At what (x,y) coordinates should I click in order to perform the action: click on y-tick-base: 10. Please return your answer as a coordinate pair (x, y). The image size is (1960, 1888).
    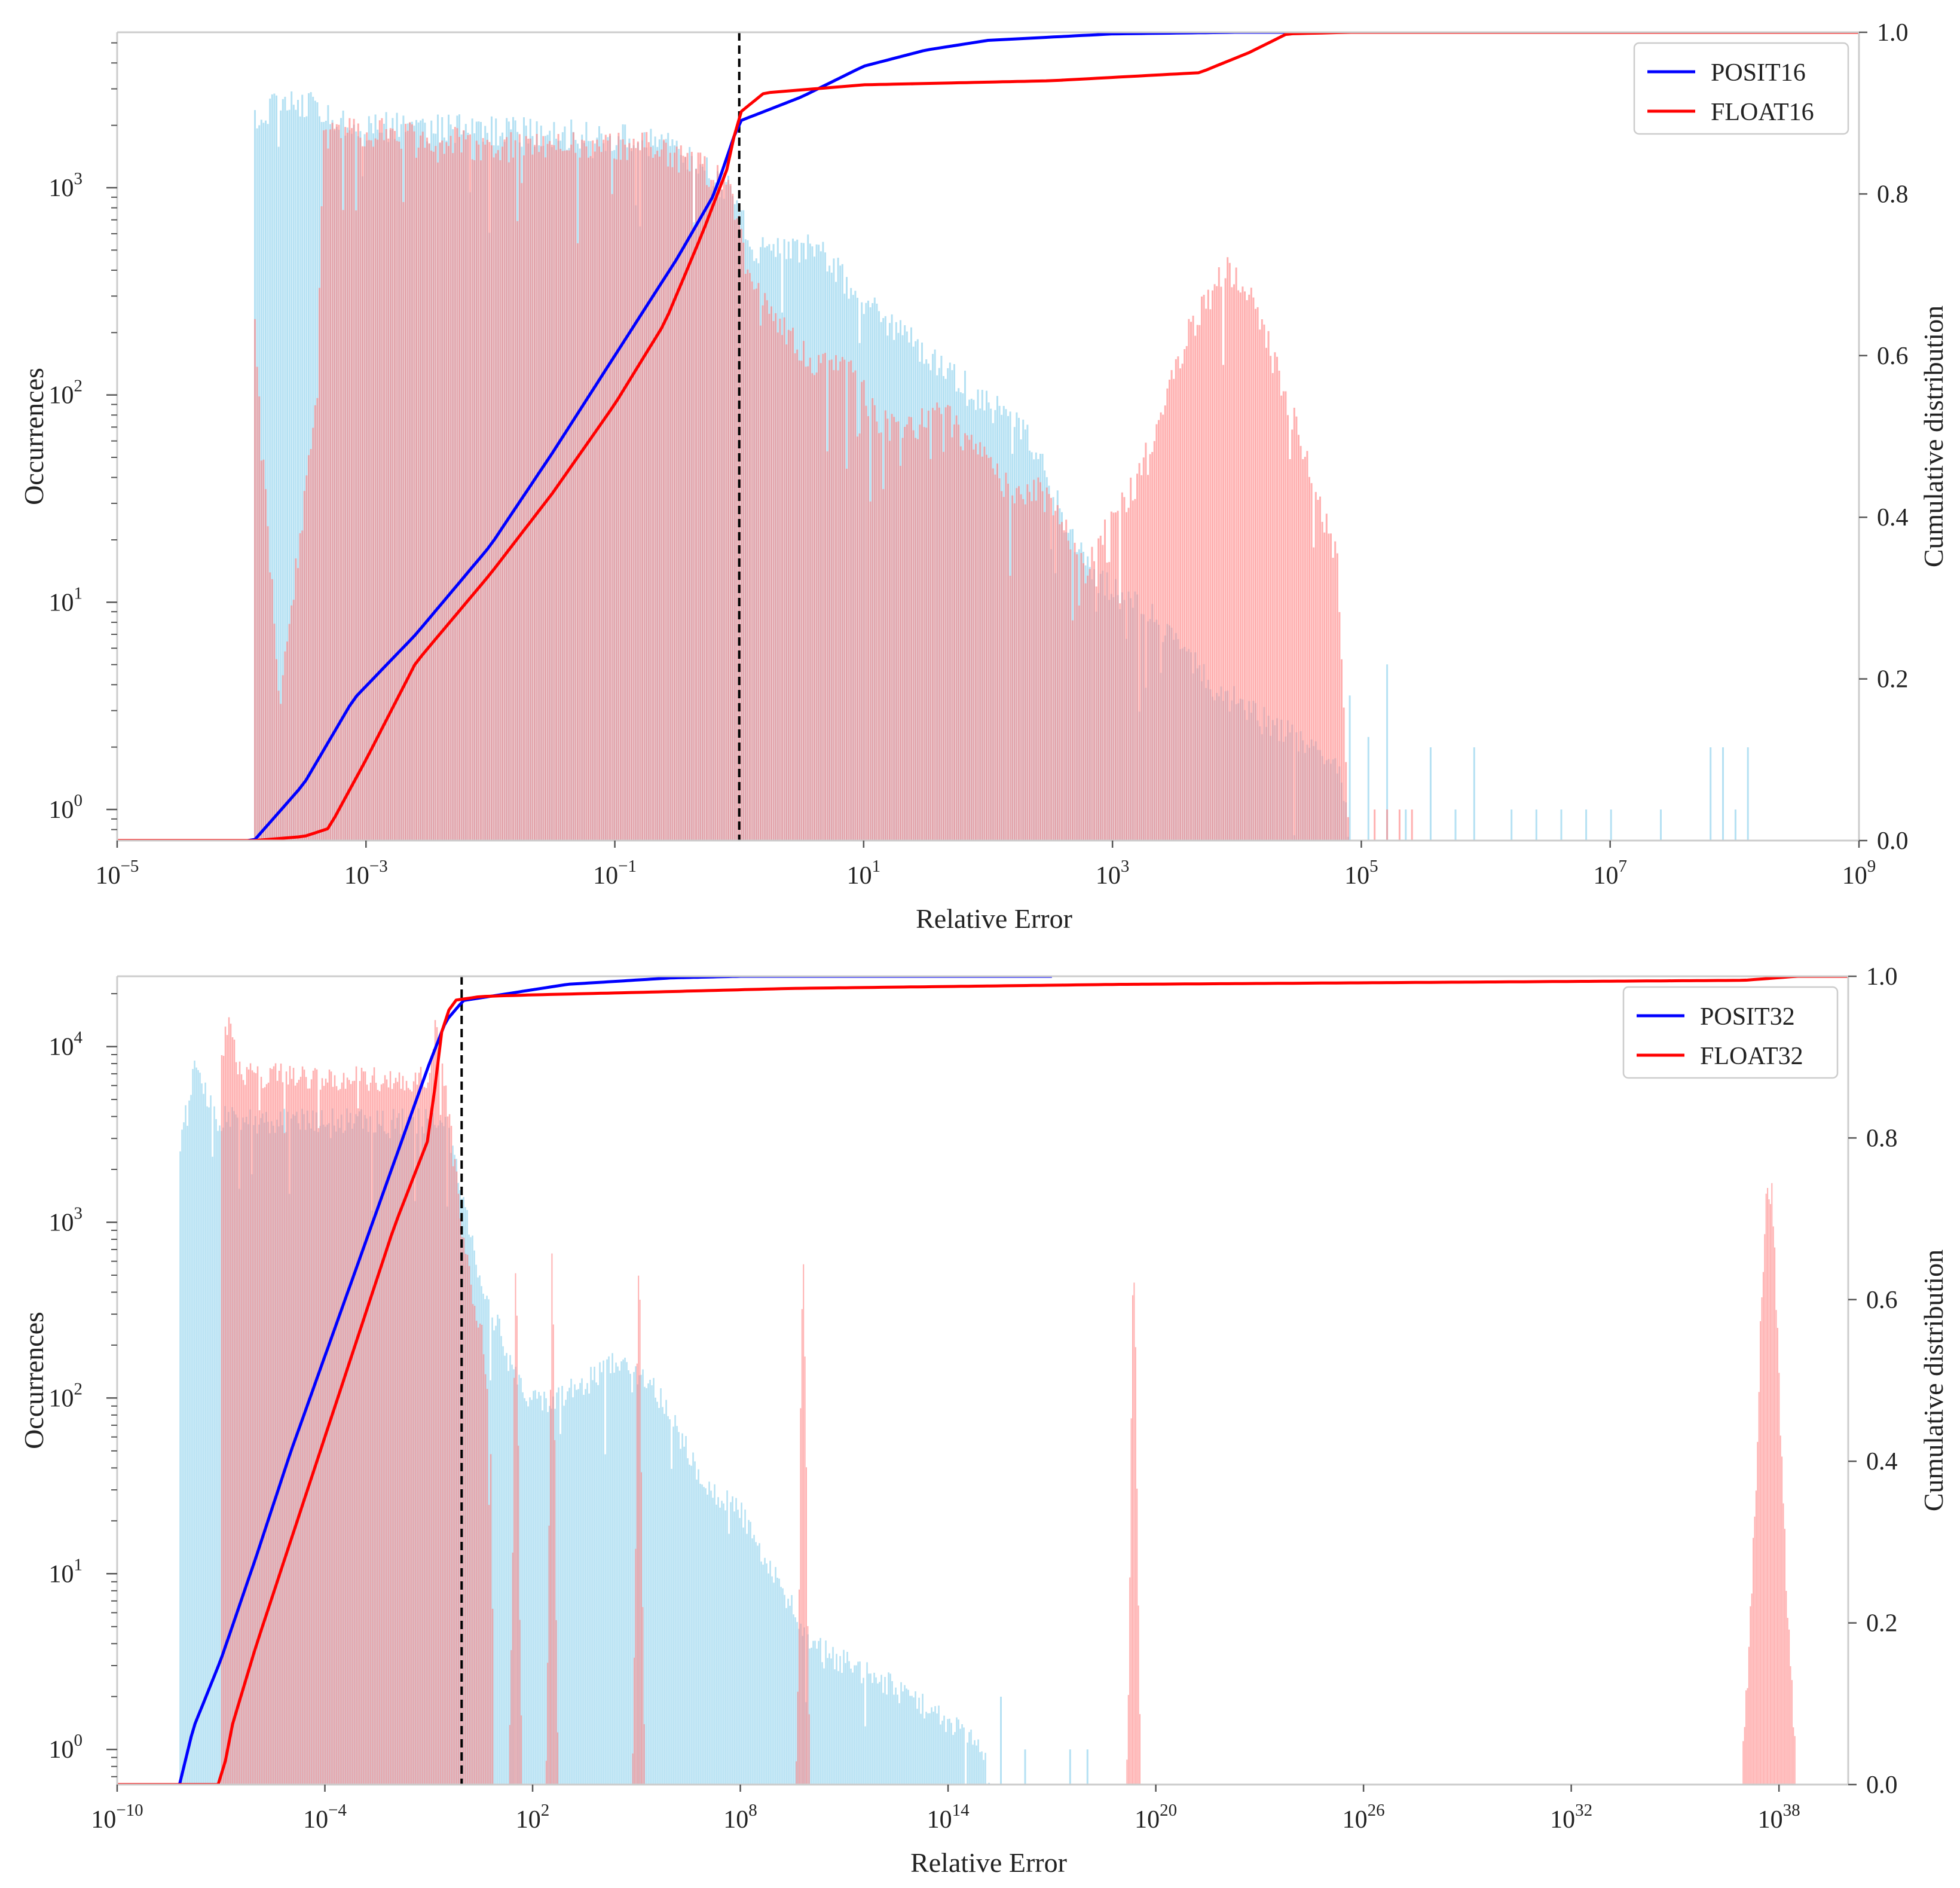
    Looking at the image, I should click on (61, 1574).